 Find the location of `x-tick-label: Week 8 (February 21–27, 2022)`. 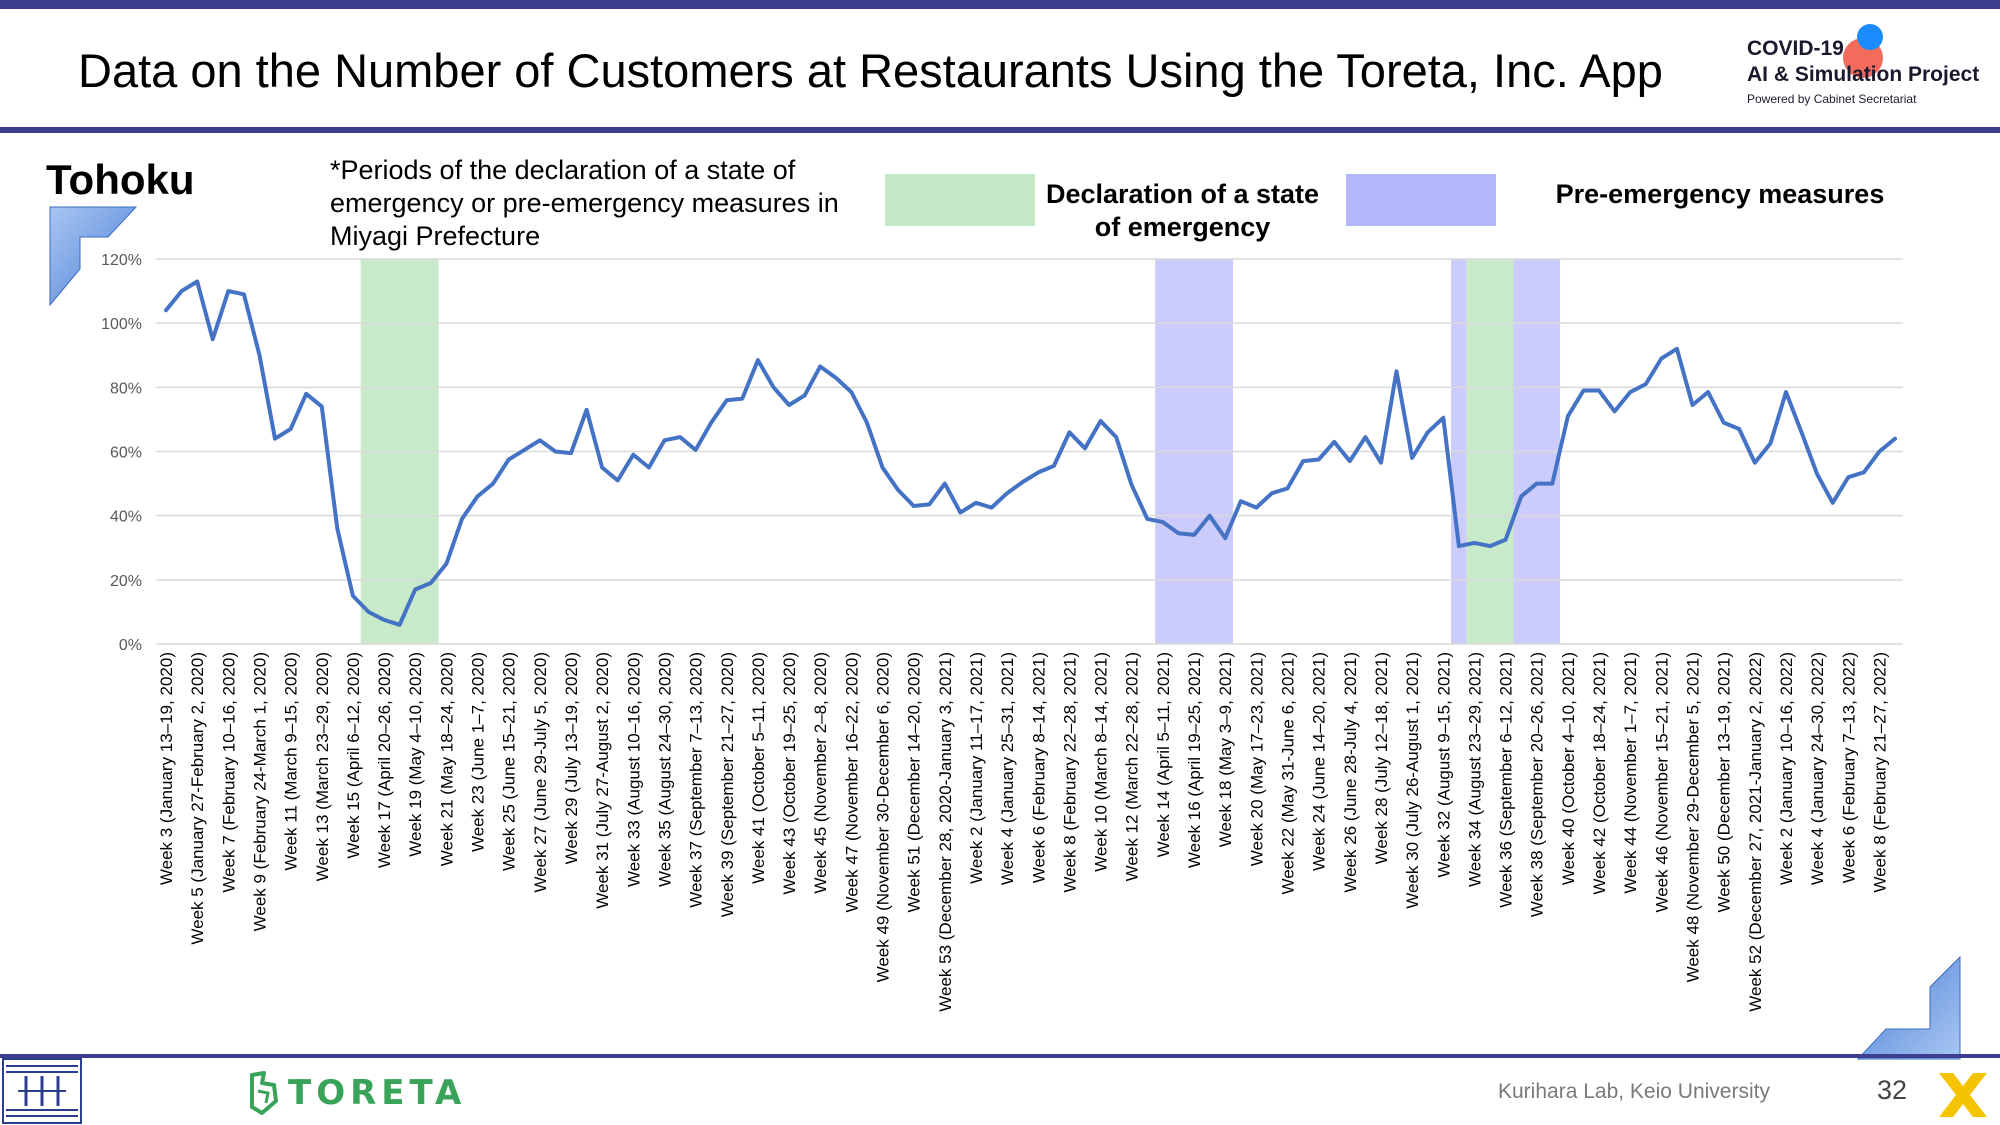

x-tick-label: Week 8 (February 21–27, 2022) is located at coordinates (1879, 772).